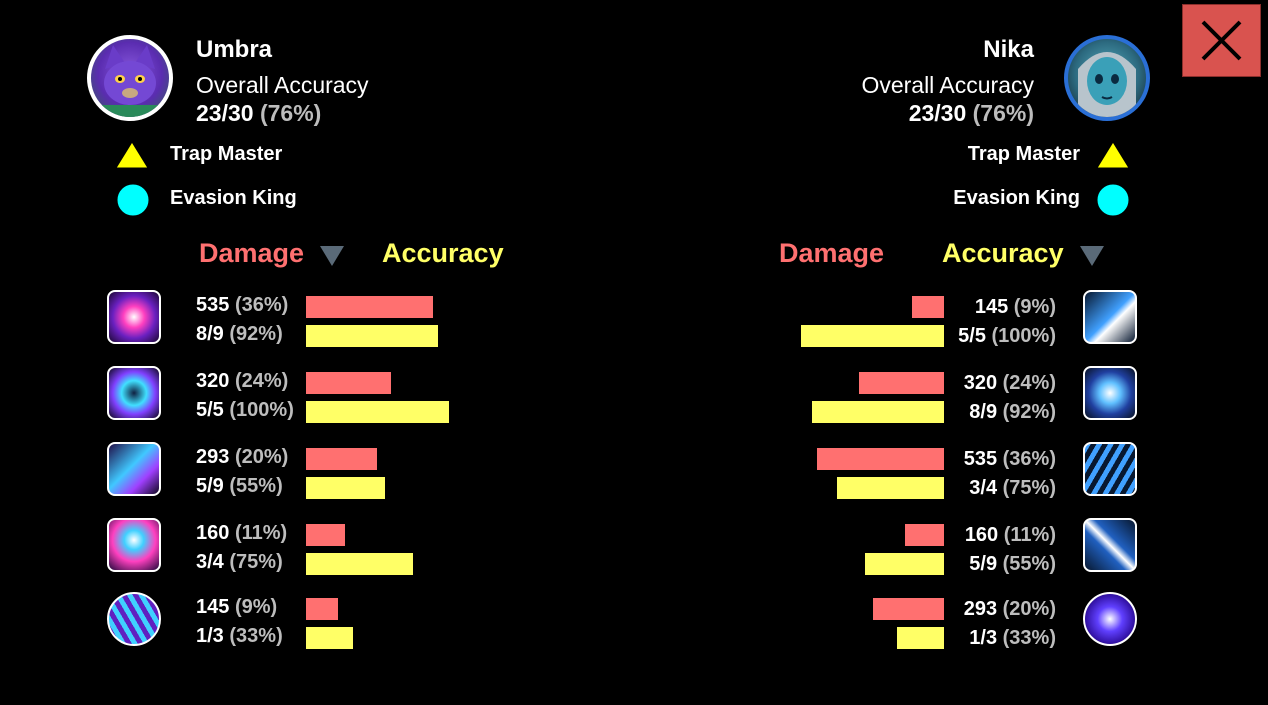 This screenshot has width=1268, height=705. Describe the element at coordinates (134, 619) in the screenshot. I see `energy-orb-icon` at that location.